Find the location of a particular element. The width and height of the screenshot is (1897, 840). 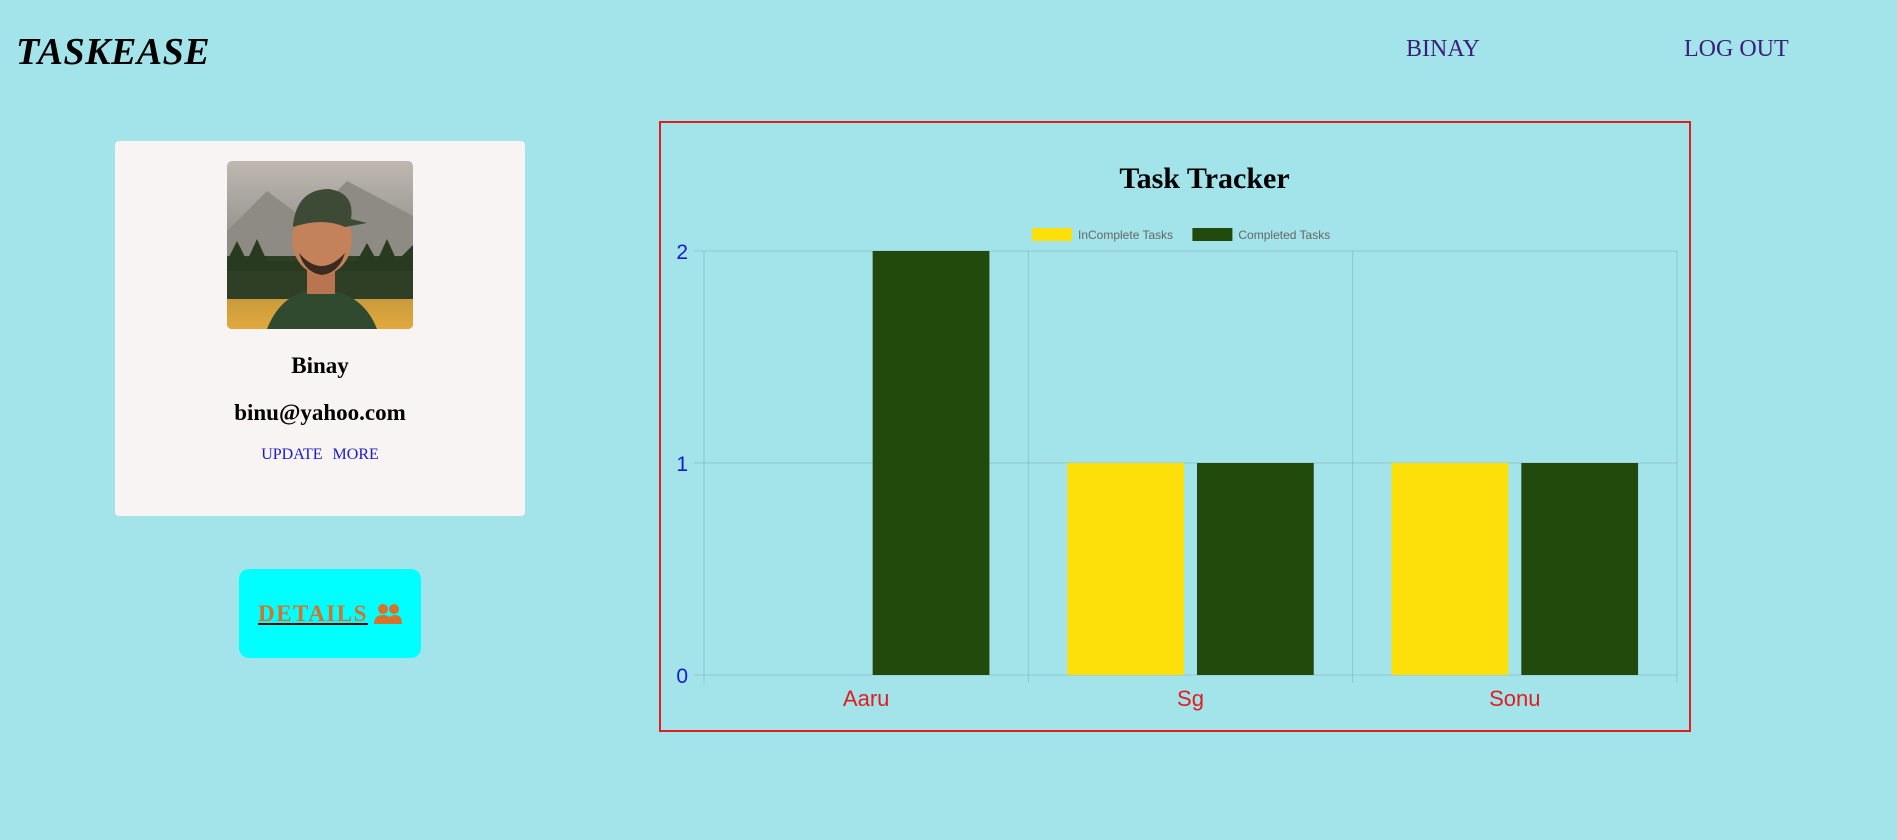

update-link: UPDATE is located at coordinates (292, 454).